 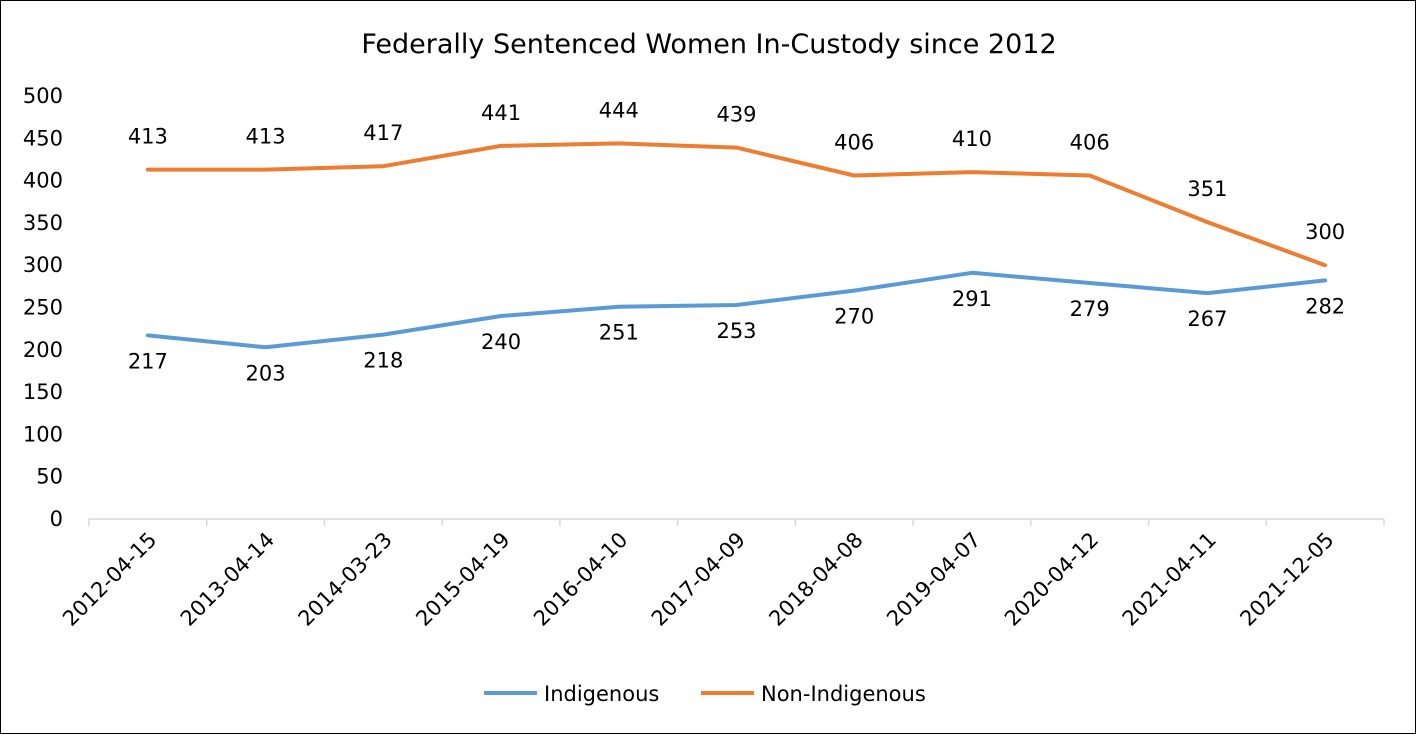 I want to click on data-label: 279, so click(x=1090, y=309).